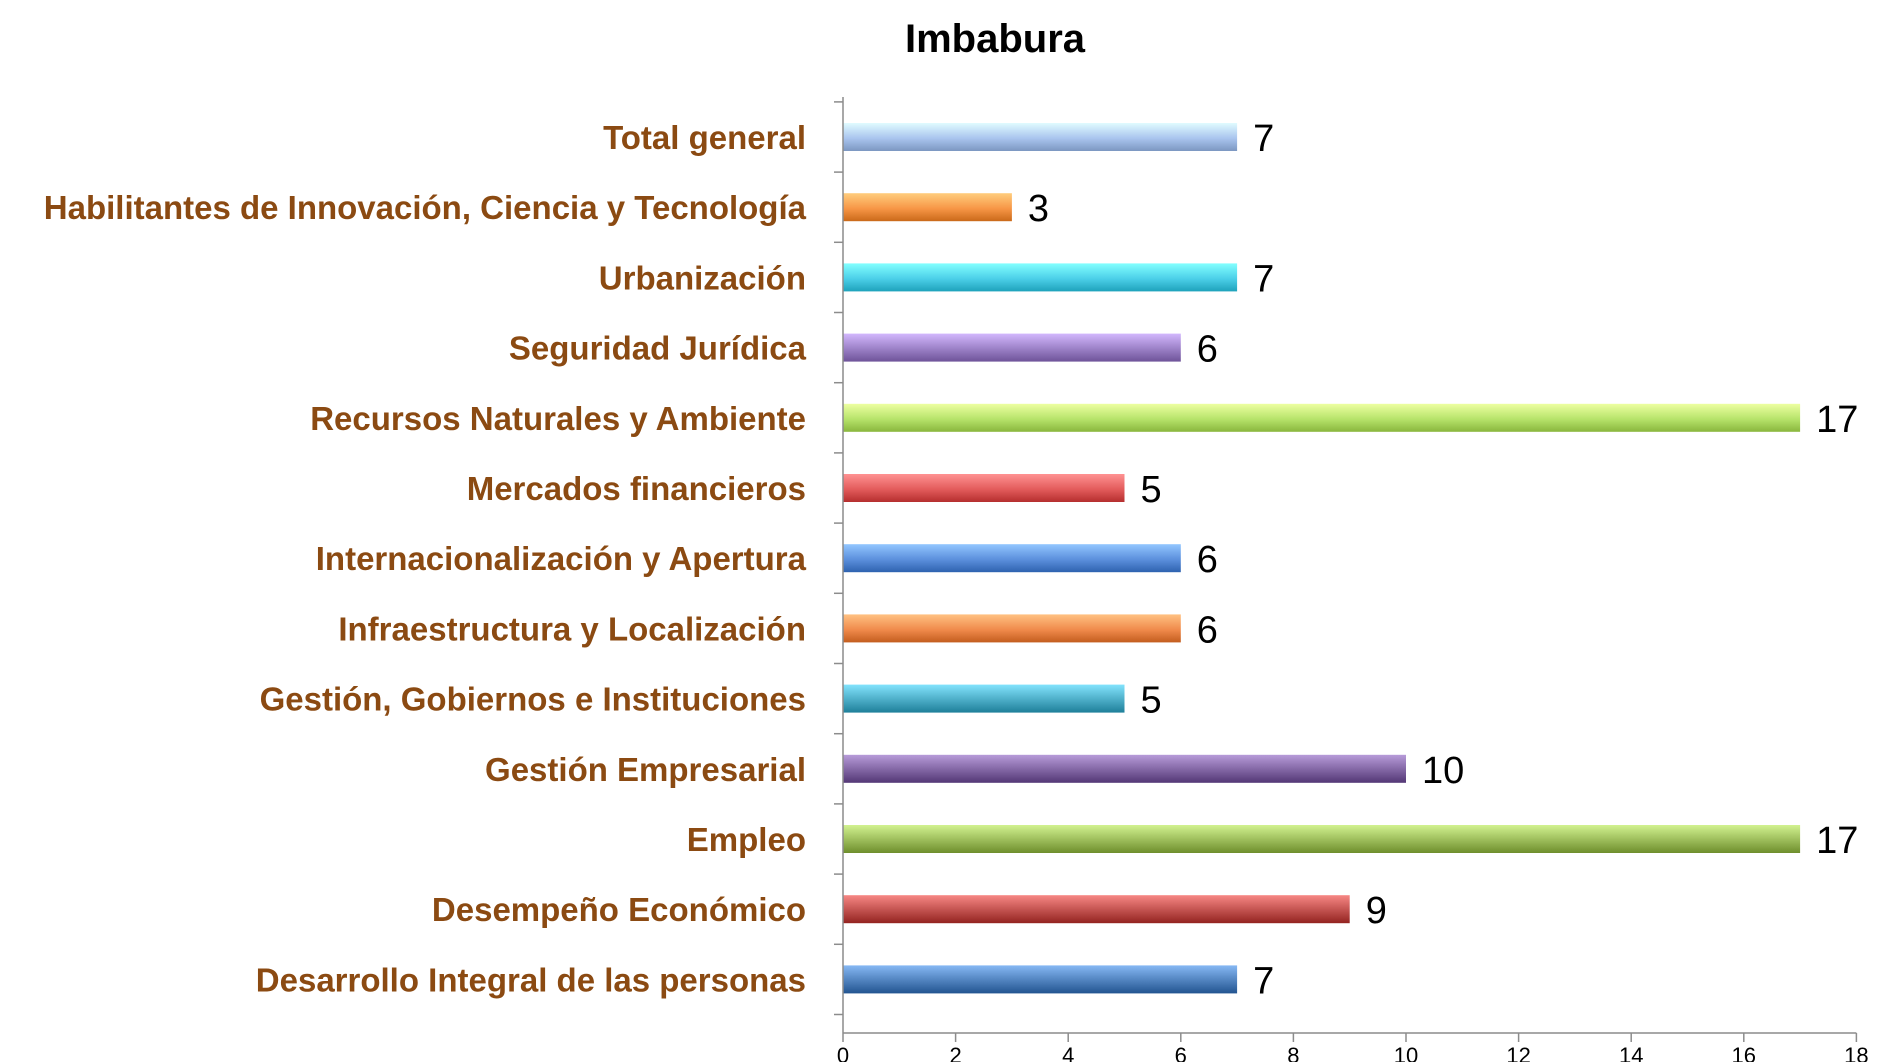 The width and height of the screenshot is (1878, 1062). Describe the element at coordinates (702, 277) in the screenshot. I see `category-label-2: Urbanización` at that location.